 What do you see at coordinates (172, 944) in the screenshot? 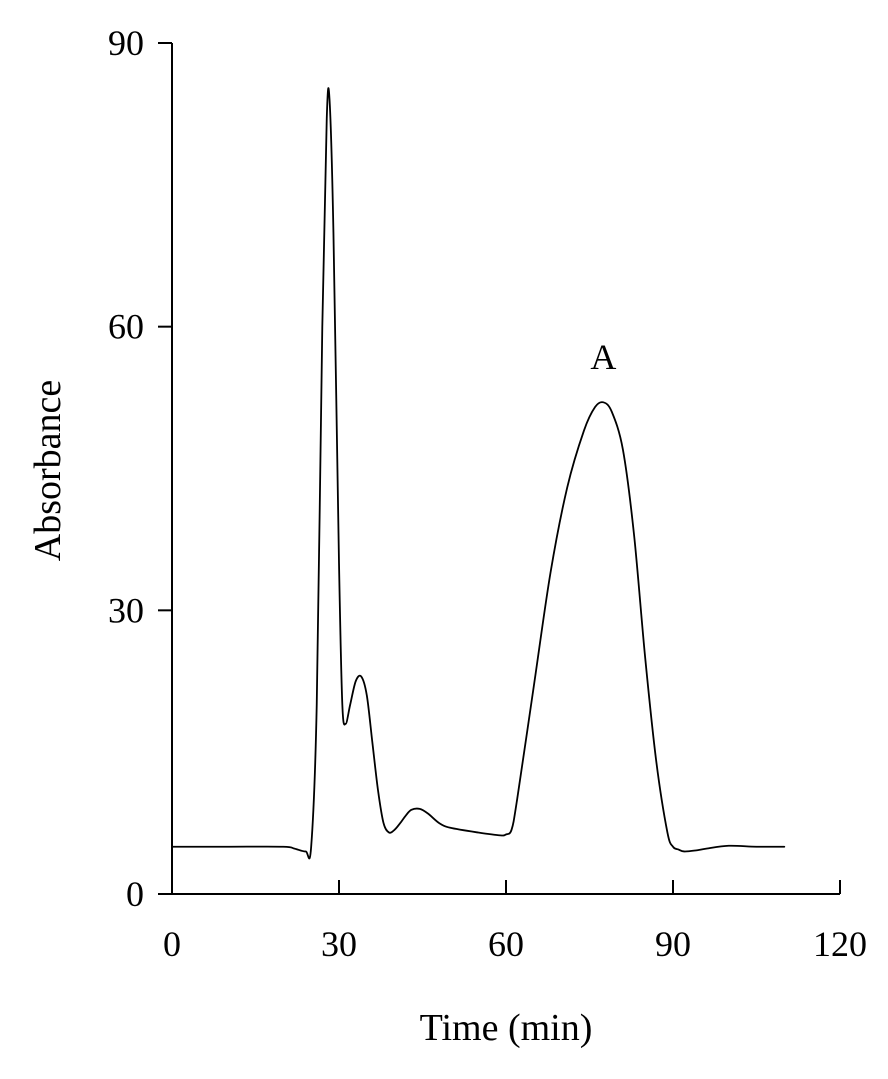
I see `x-tick-label: 0` at bounding box center [172, 944].